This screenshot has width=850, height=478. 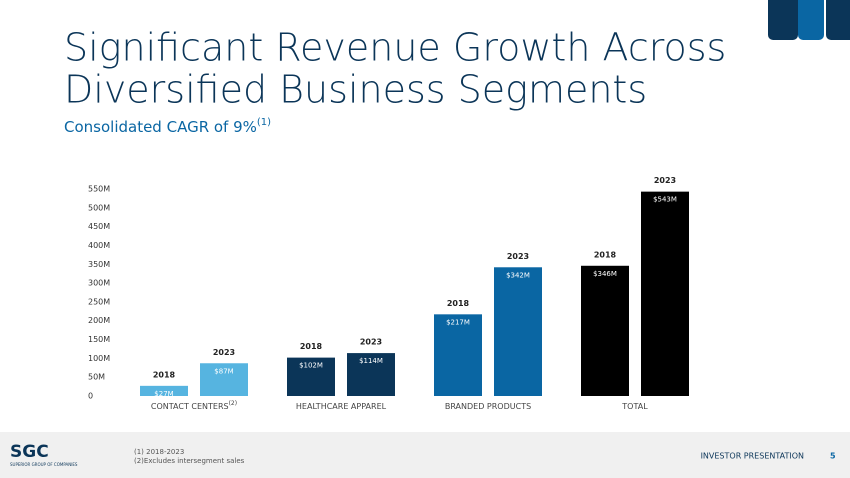 I want to click on category-name: HEALTHCARE APPAREL, so click(x=341, y=406).